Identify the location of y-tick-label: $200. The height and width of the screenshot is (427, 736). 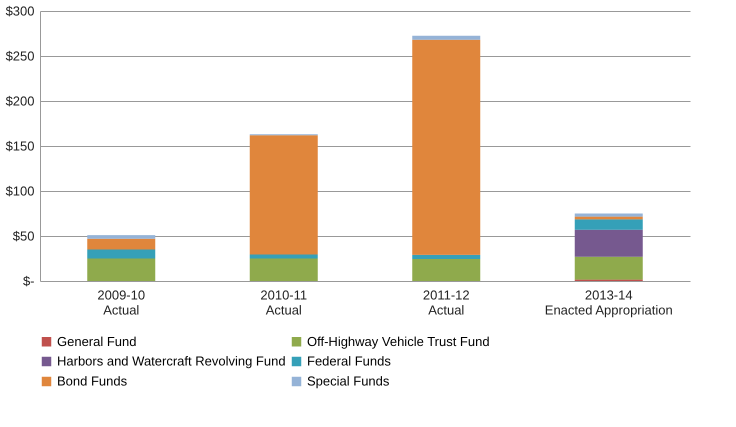
(20, 101).